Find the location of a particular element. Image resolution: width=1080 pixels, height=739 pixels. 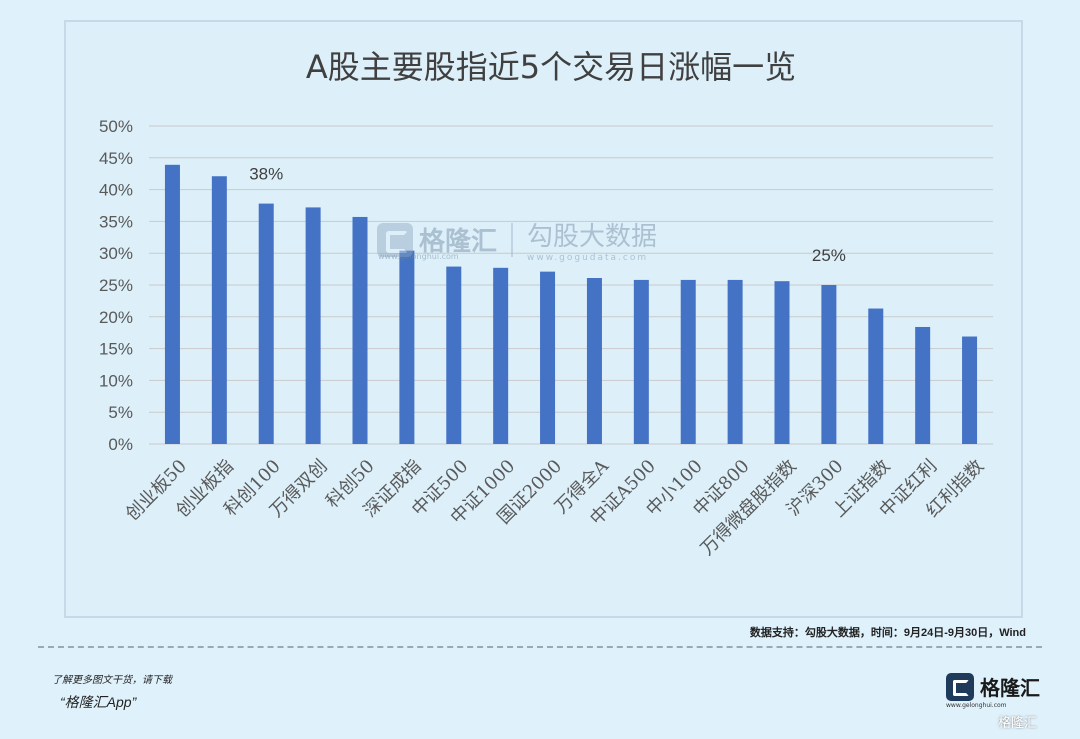

logo-text: 格隆汇 is located at coordinates (1010, 688).